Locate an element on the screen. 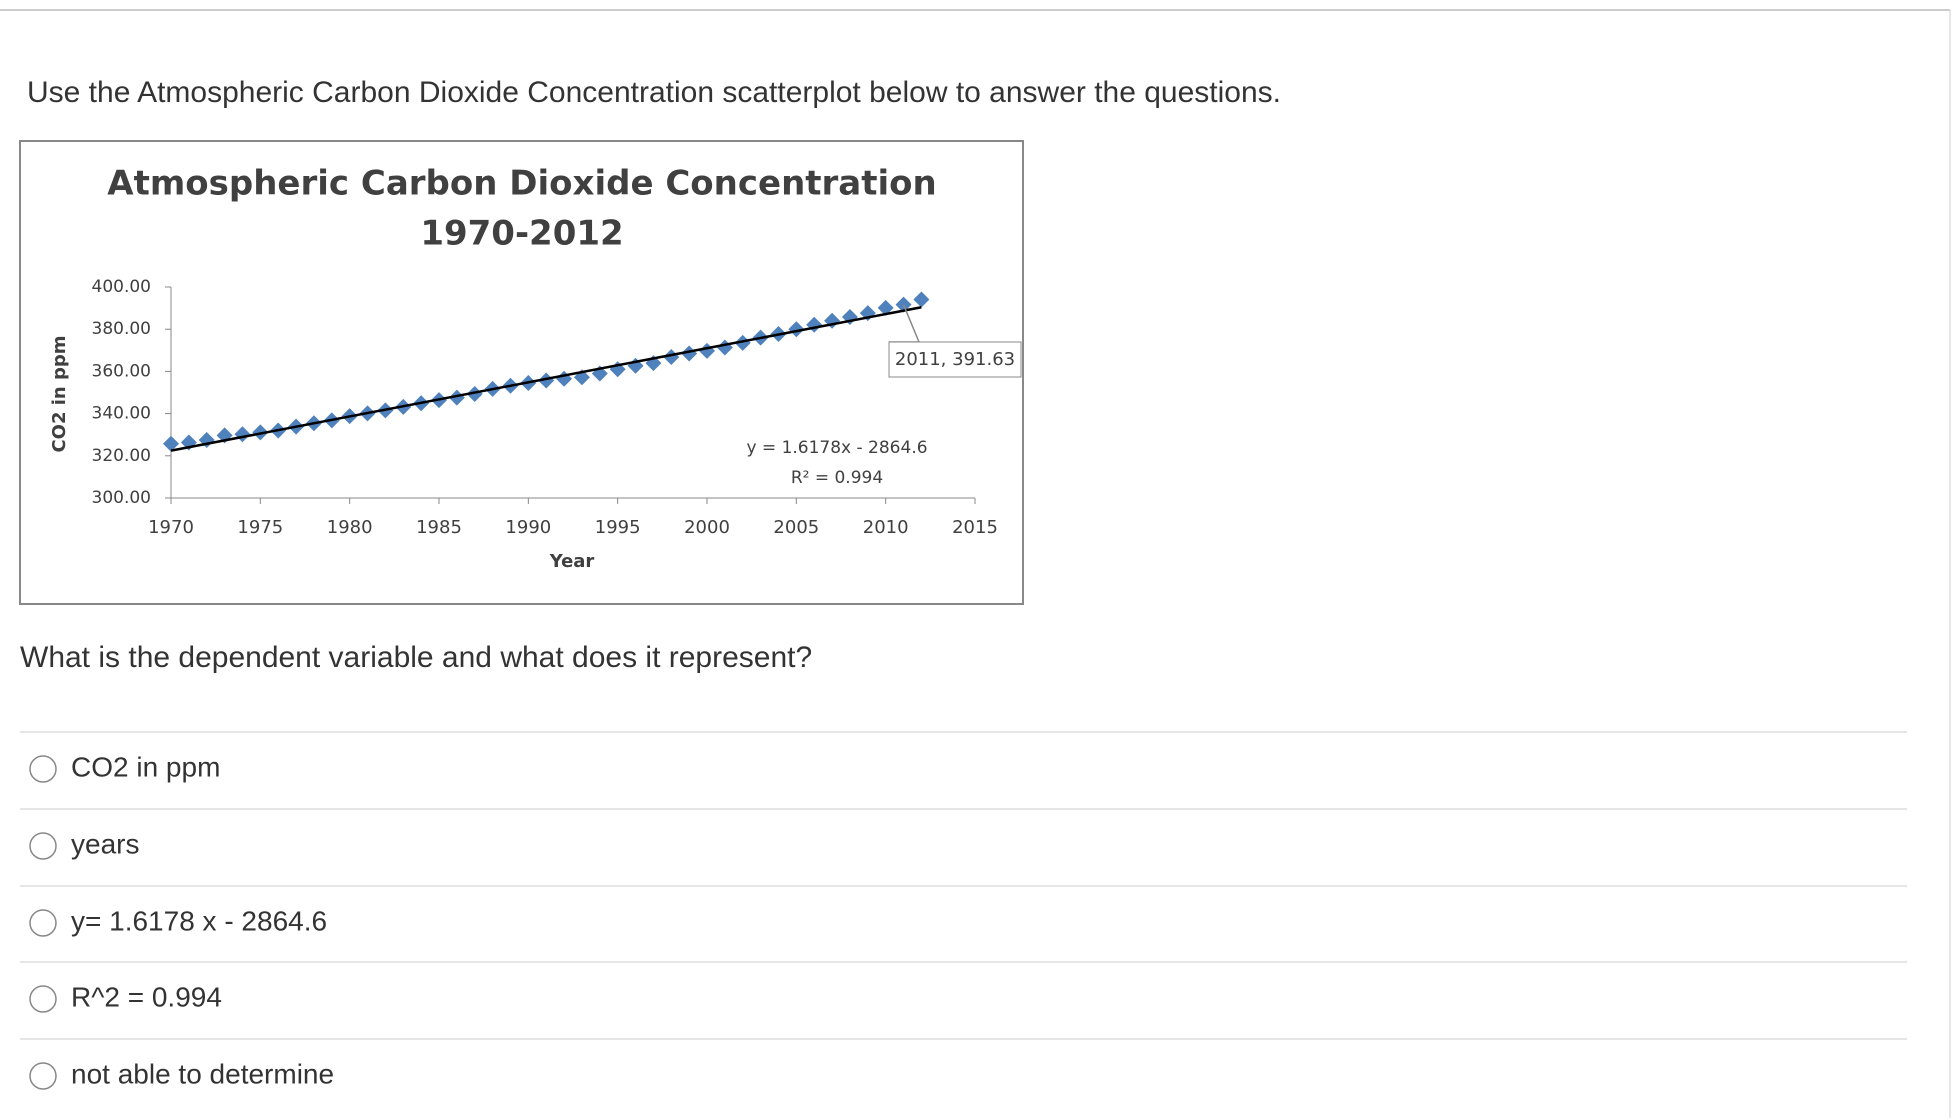 The image size is (1952, 1118). chart-subtitle: 1970-2012 is located at coordinates (521, 234).